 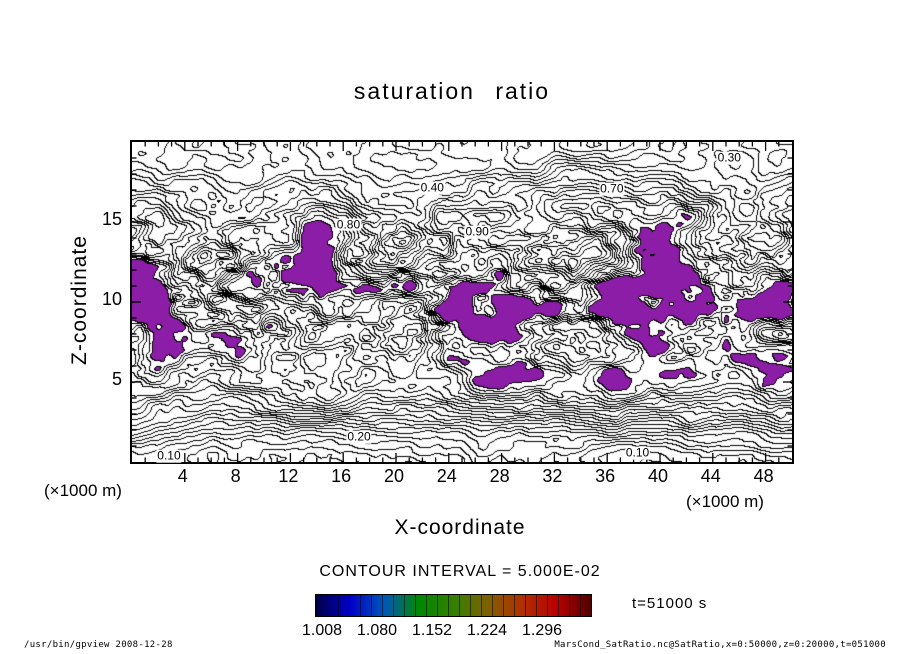 I want to click on contour-value-label: 0.80, so click(x=348, y=224).